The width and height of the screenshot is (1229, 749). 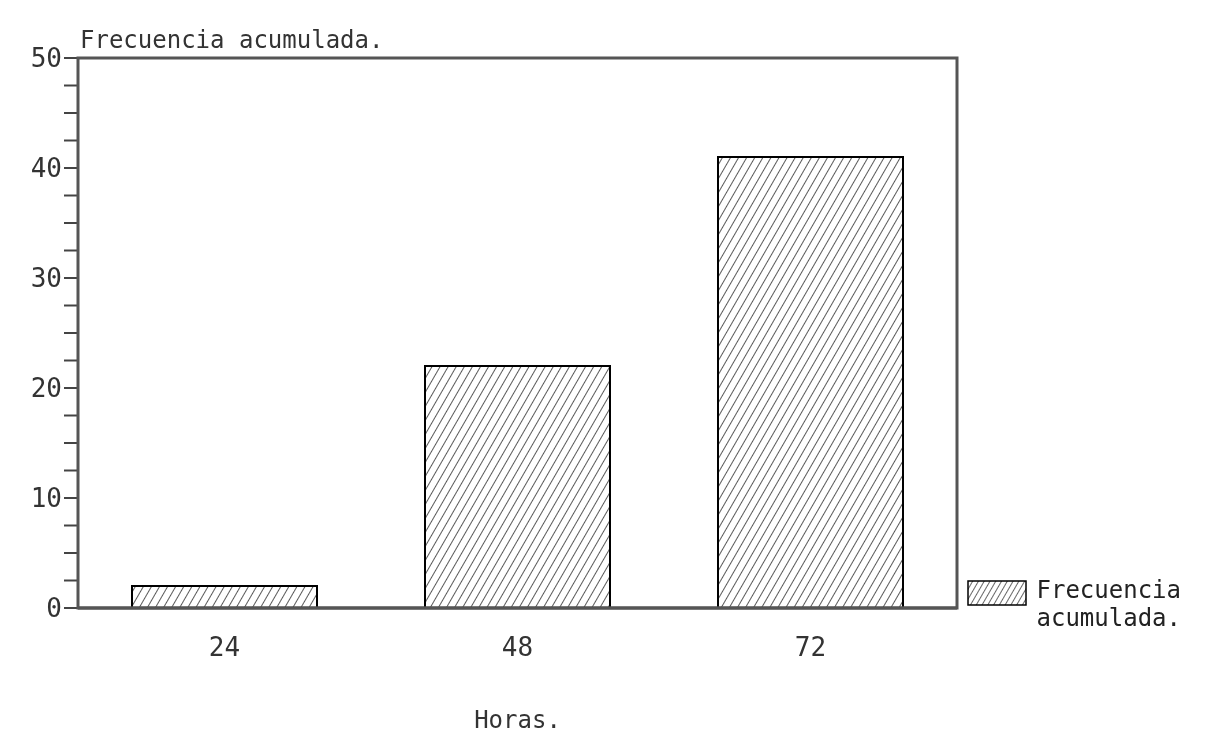 What do you see at coordinates (224, 647) in the screenshot?
I see `x-tick-label: 24` at bounding box center [224, 647].